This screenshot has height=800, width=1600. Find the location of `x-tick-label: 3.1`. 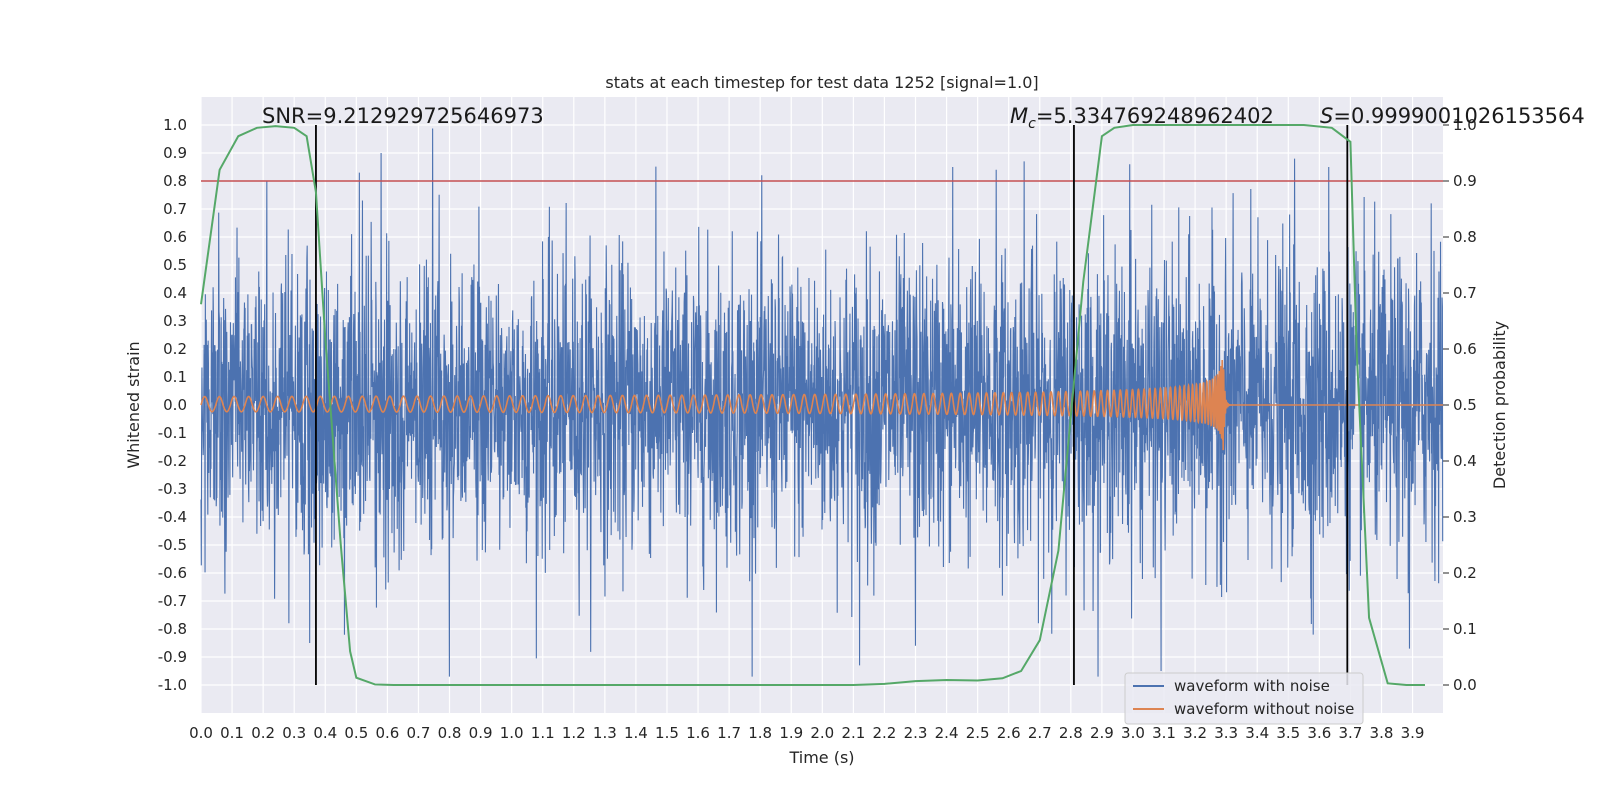

x-tick-label: 3.1 is located at coordinates (1164, 733).